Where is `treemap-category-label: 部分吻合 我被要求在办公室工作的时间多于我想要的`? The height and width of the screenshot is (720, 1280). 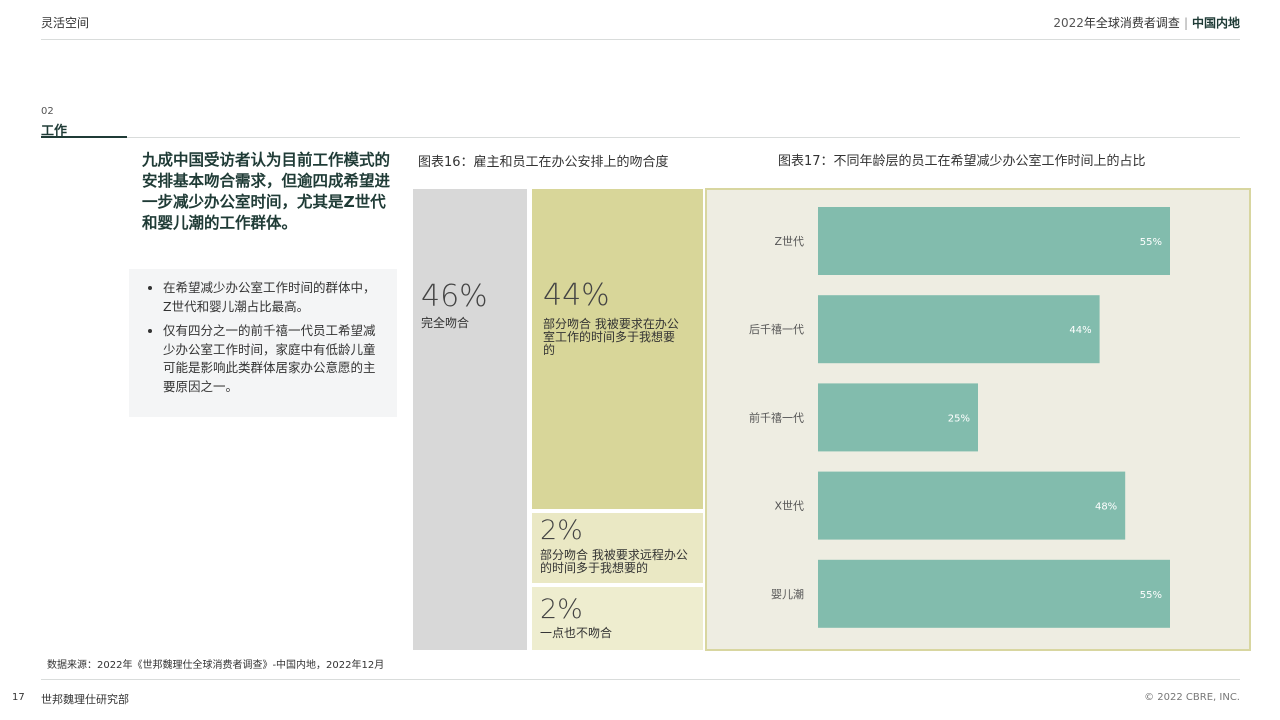
treemap-category-label: 部分吻合 我被要求在办公室工作的时间多于我想要的 is located at coordinates (611, 337).